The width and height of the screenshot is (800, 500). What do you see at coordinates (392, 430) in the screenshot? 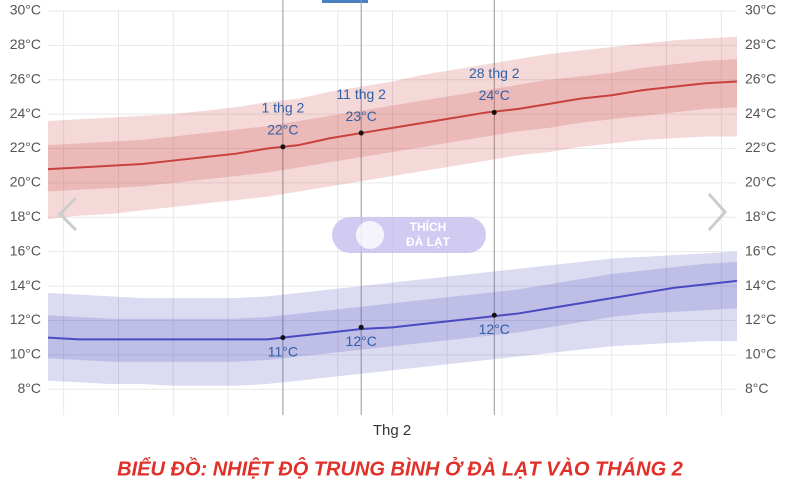
I see `x-axis-label: Thg 2` at bounding box center [392, 430].